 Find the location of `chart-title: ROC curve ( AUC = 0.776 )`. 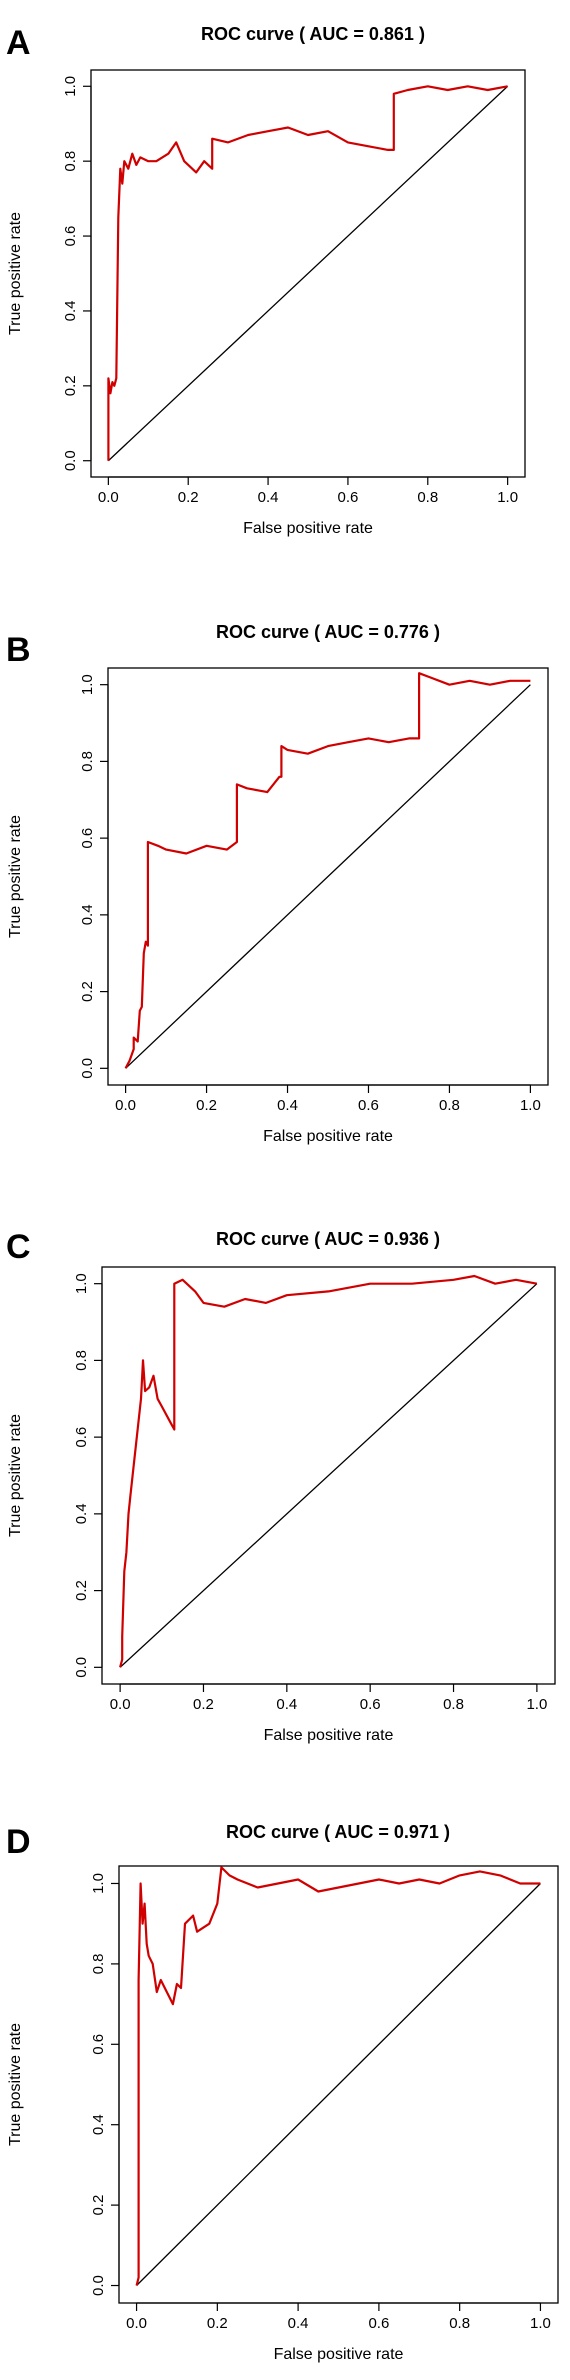

chart-title: ROC curve ( AUC = 0.776 ) is located at coordinates (328, 632).